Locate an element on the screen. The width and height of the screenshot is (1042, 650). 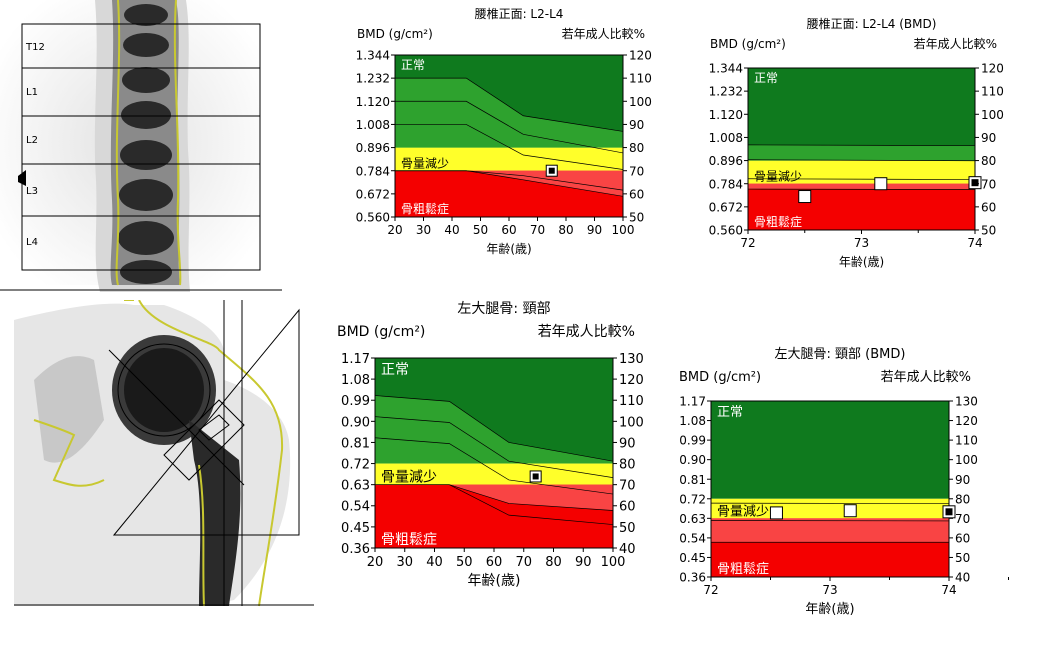
spine-scan-image: T12 L1 L2 L3 L4 is located at coordinates (141, 146).